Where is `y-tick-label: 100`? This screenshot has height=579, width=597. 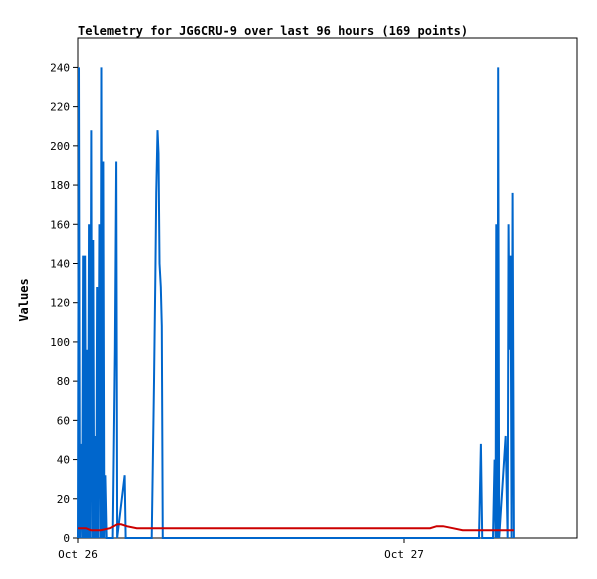
y-tick-label: 100 is located at coordinates (60, 342).